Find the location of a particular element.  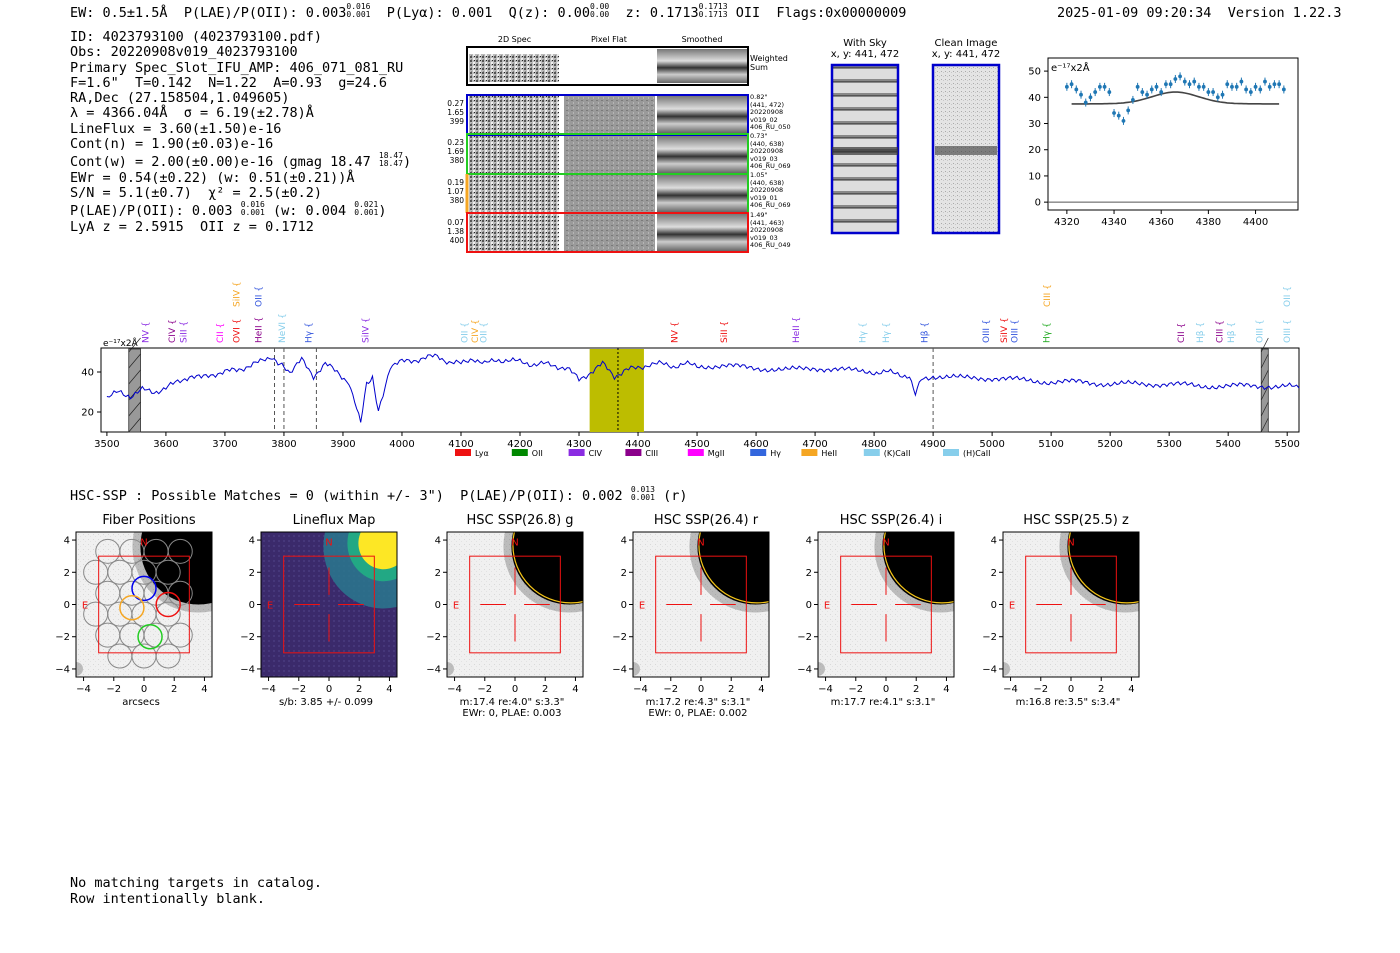

bright-source is located at coordinates (733, 568).